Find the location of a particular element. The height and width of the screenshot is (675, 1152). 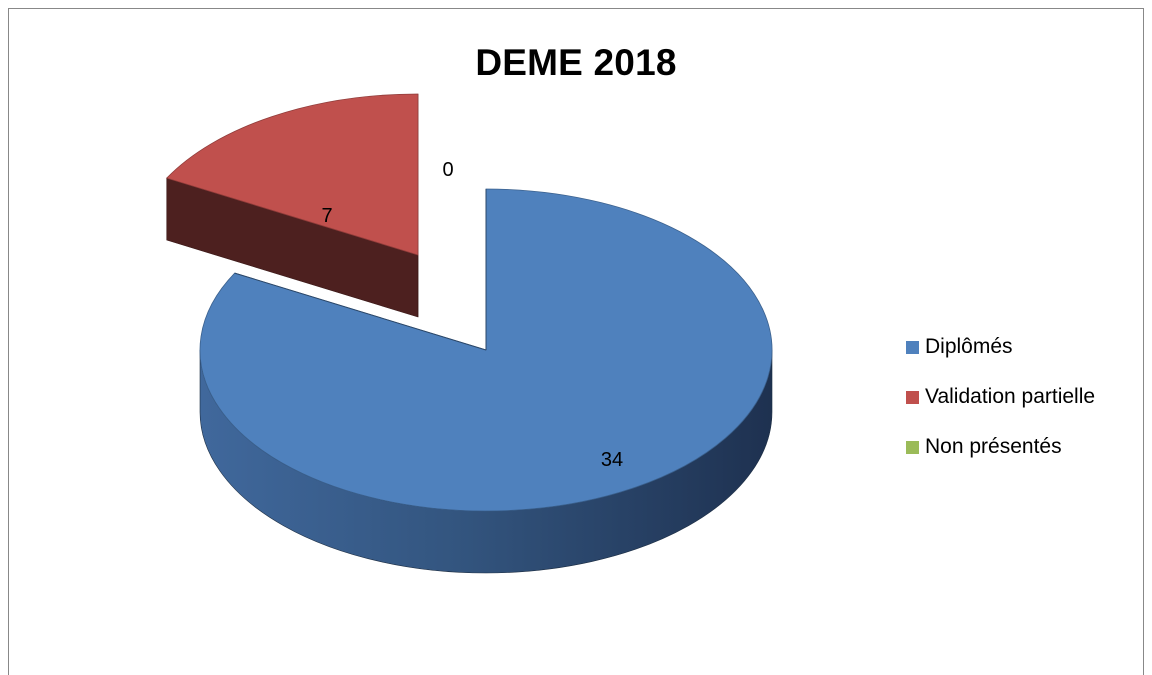

legend-item-non-presentes: Non présentés is located at coordinates (1000, 447).